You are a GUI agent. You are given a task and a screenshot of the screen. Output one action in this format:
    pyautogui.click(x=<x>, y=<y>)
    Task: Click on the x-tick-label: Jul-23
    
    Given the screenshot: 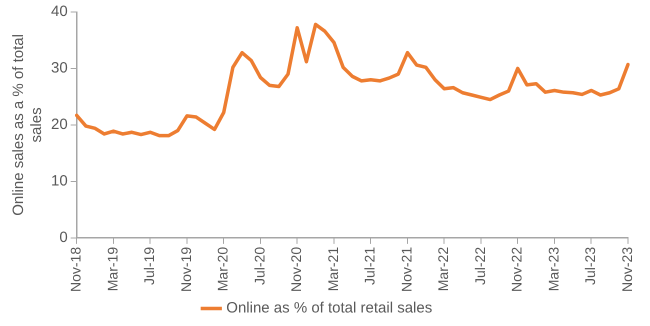 What is the action you would take?
    pyautogui.click(x=590, y=266)
    